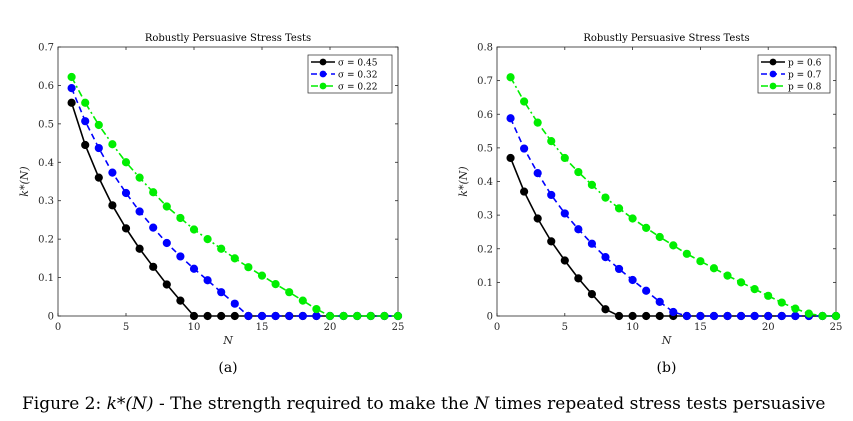 The height and width of the screenshot is (421, 853). I want to click on y-tick-label: 0, so click(490, 317).